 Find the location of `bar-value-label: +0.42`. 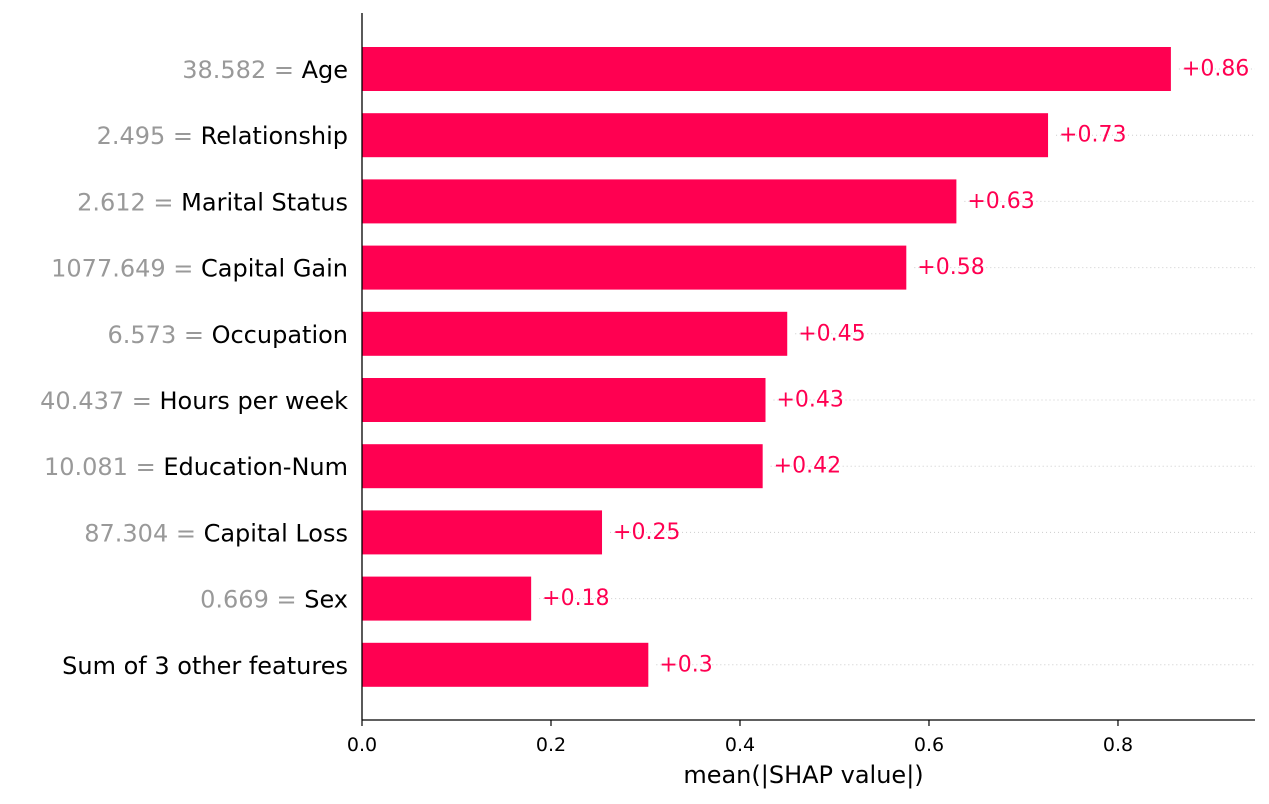

bar-value-label: +0.42 is located at coordinates (807, 466).